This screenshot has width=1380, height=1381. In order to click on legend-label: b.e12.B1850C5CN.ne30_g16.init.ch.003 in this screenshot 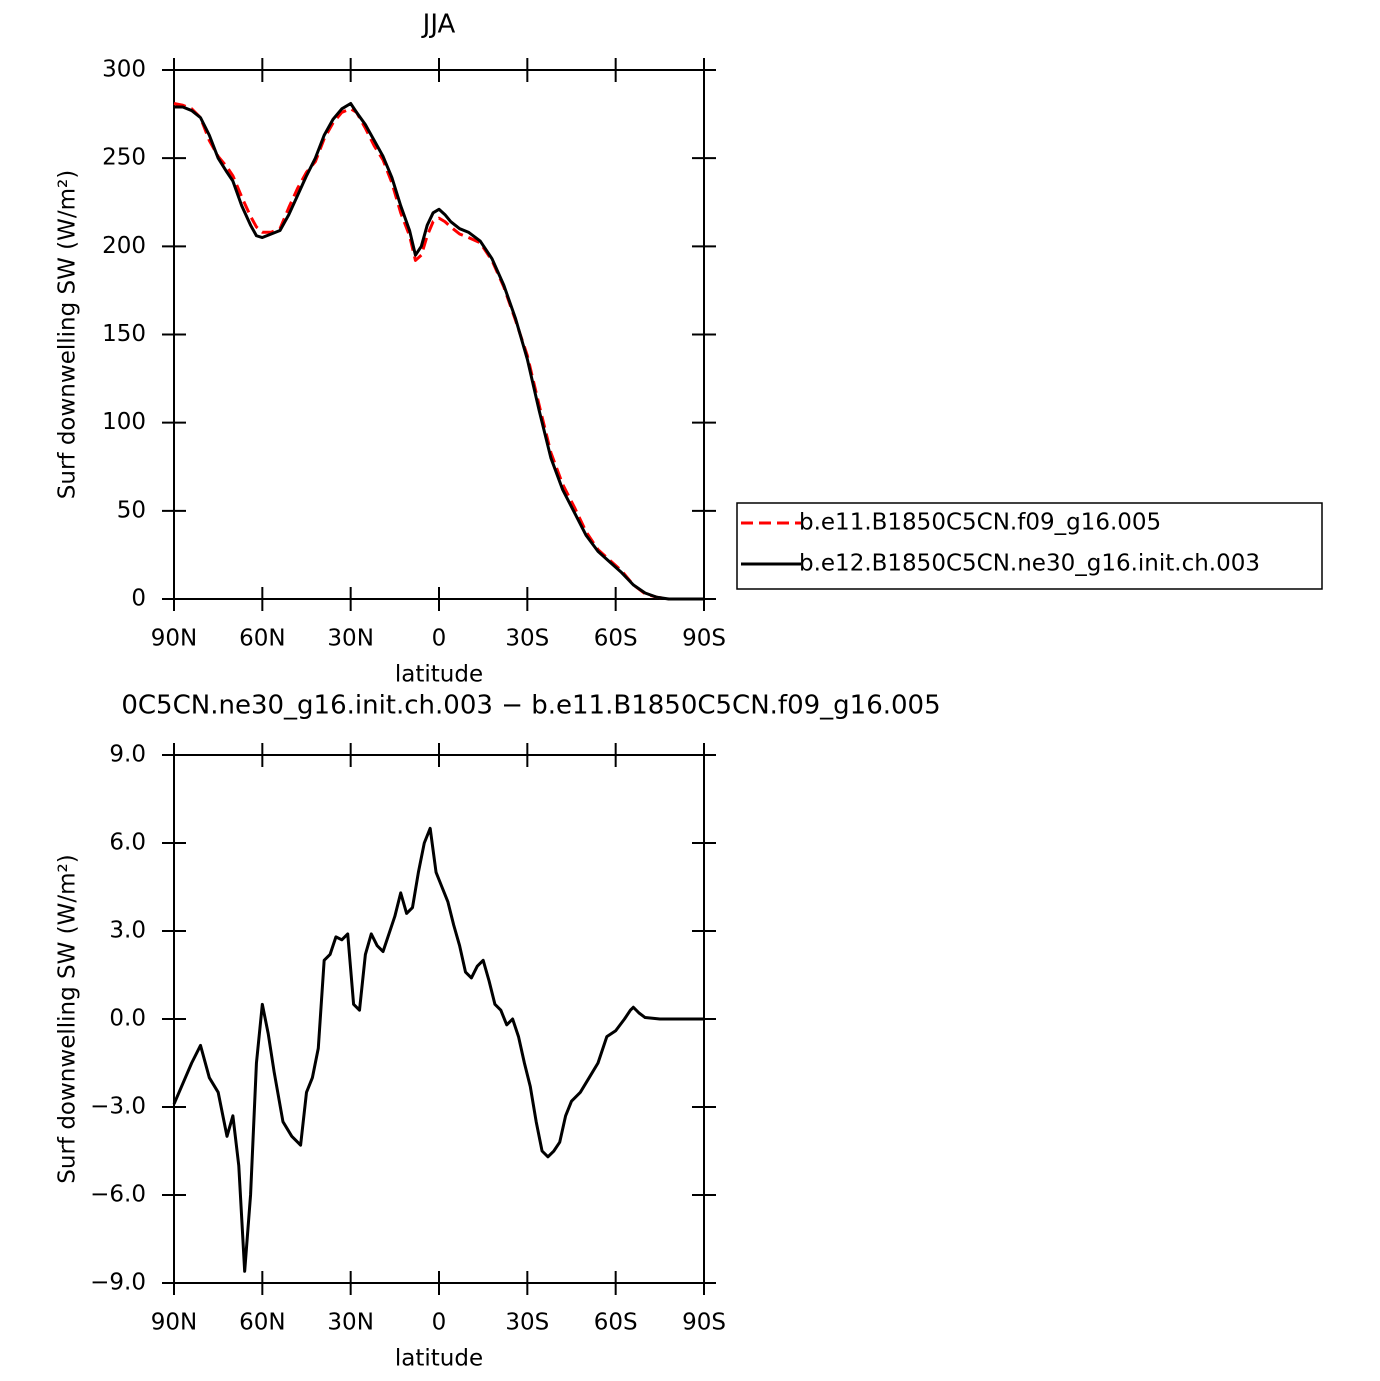, I will do `click(1029, 564)`.